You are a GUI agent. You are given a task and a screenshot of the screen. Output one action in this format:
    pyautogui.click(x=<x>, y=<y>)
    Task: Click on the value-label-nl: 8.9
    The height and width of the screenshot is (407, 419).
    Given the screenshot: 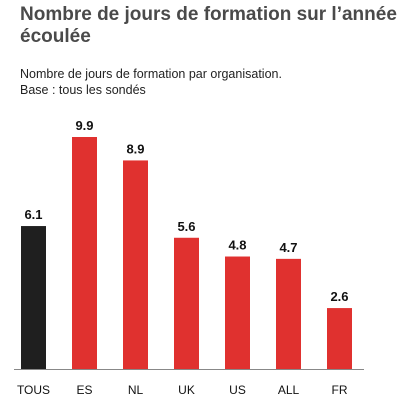 What is the action you would take?
    pyautogui.click(x=135, y=148)
    